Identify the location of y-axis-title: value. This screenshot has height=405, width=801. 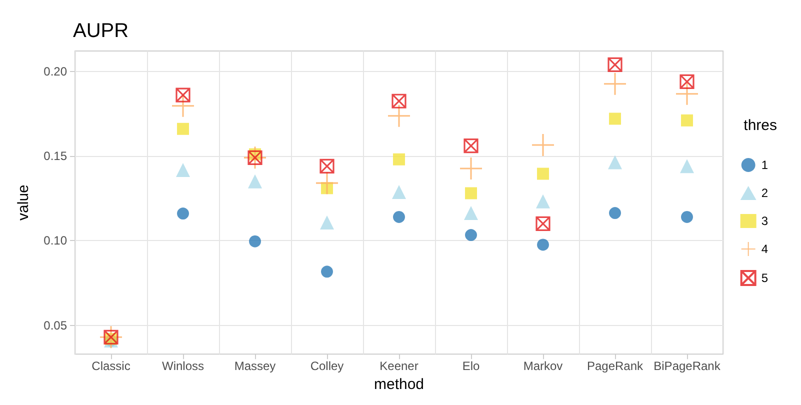
(23, 202).